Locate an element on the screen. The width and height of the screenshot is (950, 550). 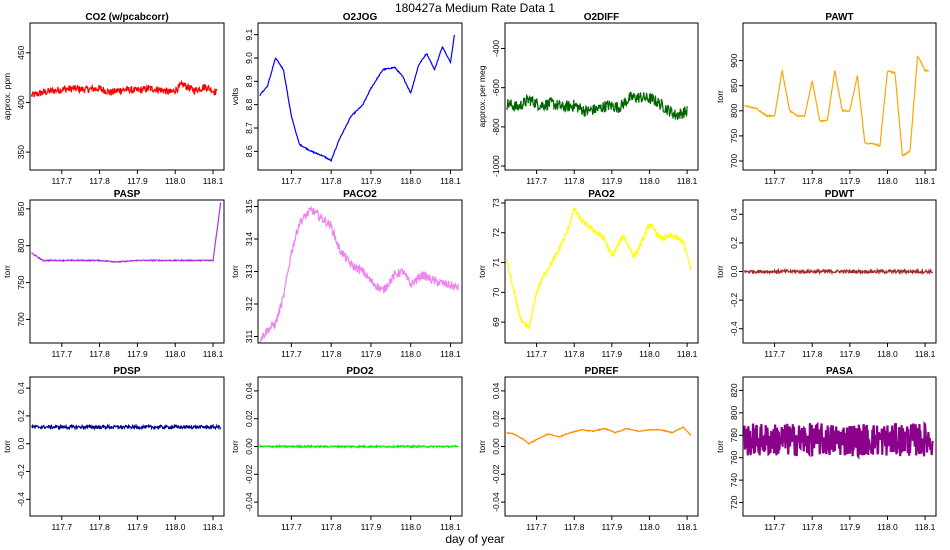
y-tick-label: 314 is located at coordinates (249, 239).